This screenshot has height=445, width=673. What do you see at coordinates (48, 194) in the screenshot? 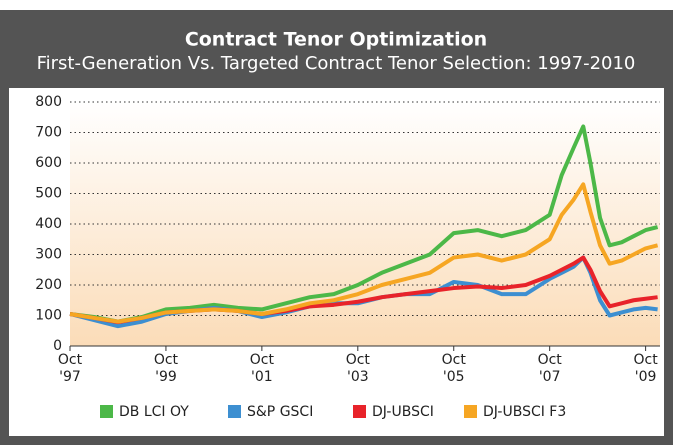
I see `y-tick-label: 500` at bounding box center [48, 194].